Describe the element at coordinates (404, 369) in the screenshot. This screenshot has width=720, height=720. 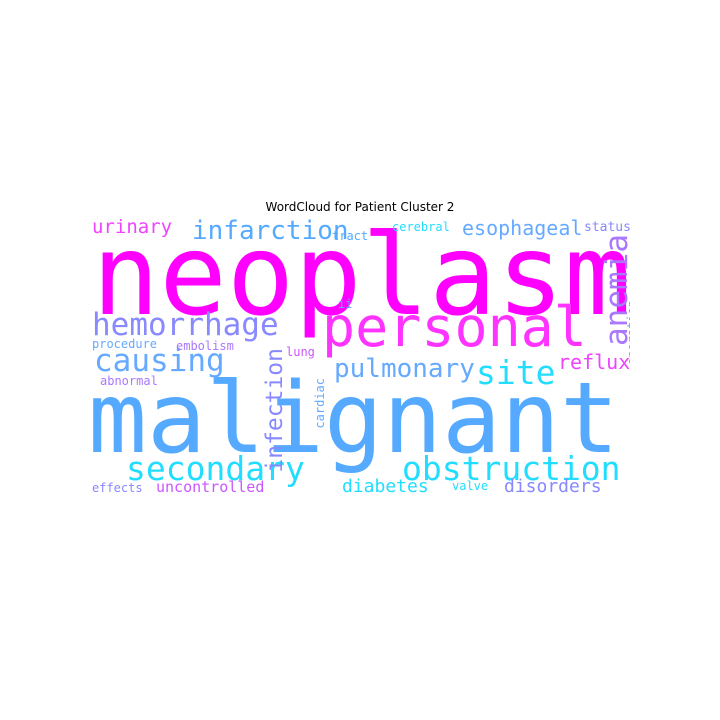
I see `word-pulmonary: pulmonary` at that location.